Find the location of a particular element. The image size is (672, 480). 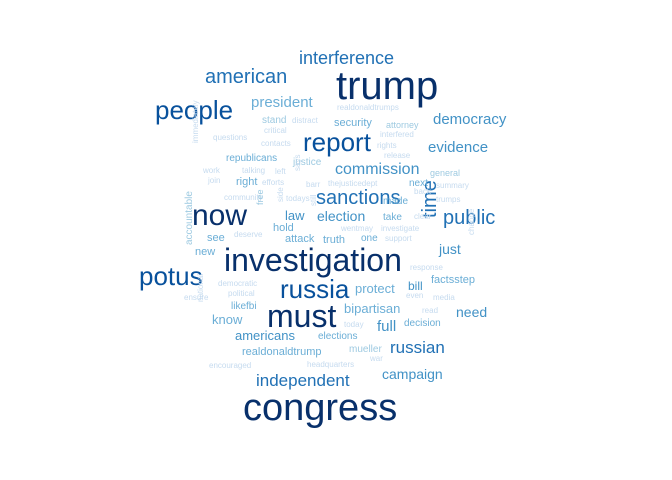

word-public: public is located at coordinates (469, 218).